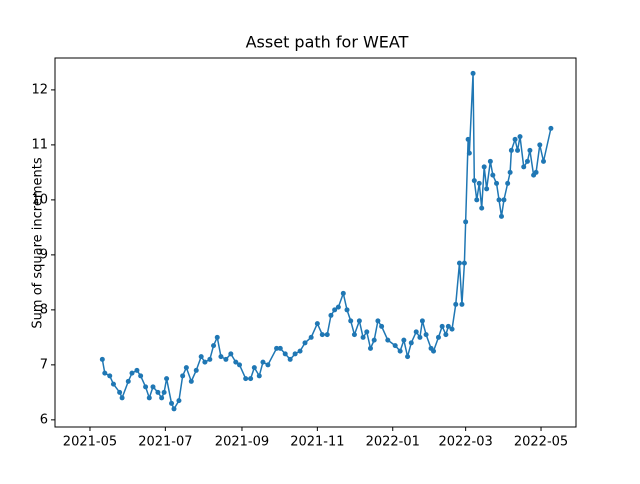 Image resolution: width=640 pixels, height=484 pixels. Describe the element at coordinates (39, 89) in the screenshot. I see `y-tick-label: 12` at that location.